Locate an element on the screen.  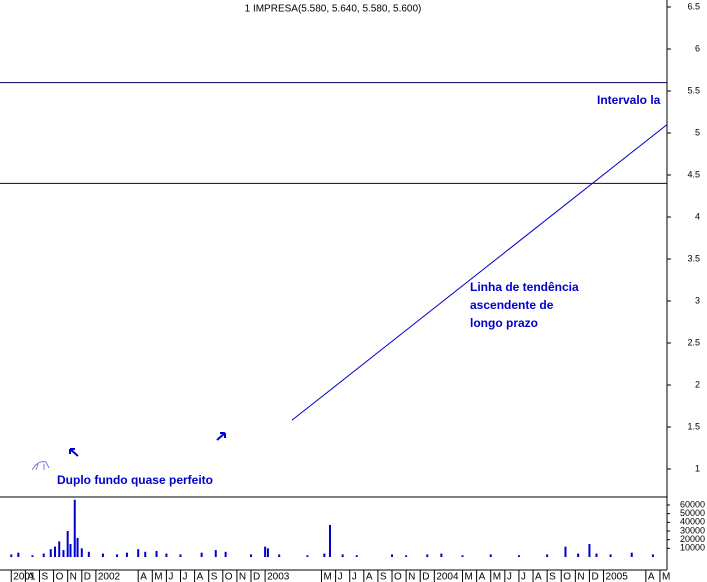
annotation: ascendente de is located at coordinates (512, 305).